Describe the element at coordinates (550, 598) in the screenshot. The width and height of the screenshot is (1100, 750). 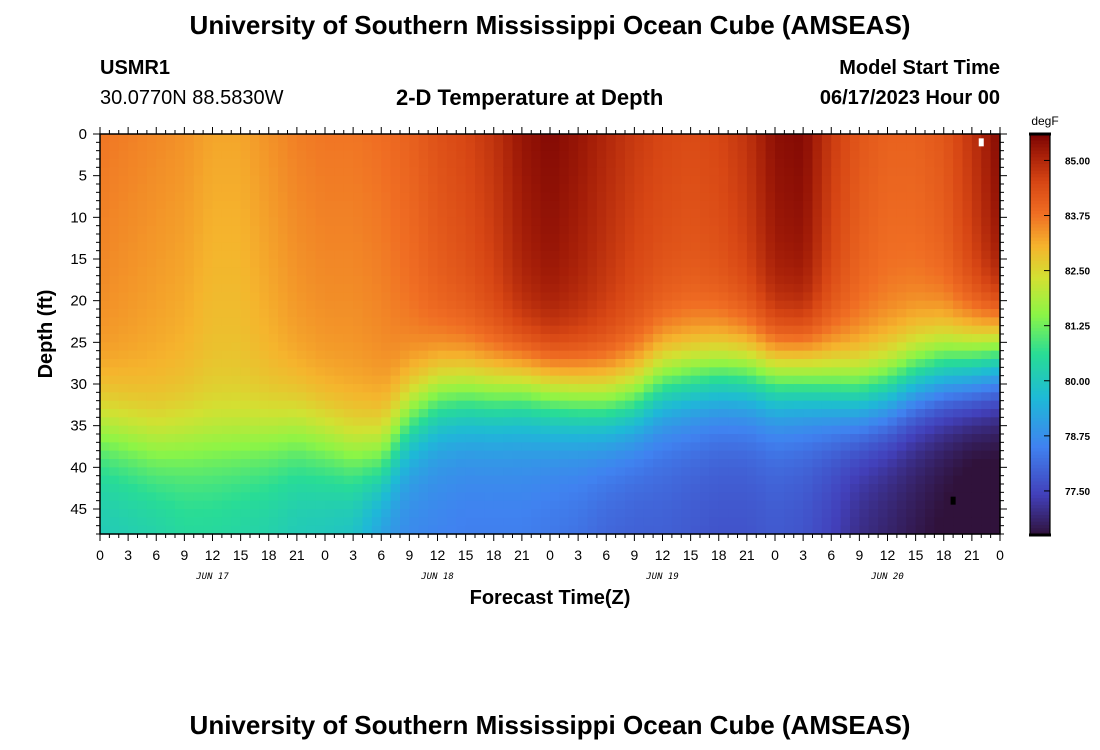
I see `x-axis-label: Forecast Time(Z)` at that location.